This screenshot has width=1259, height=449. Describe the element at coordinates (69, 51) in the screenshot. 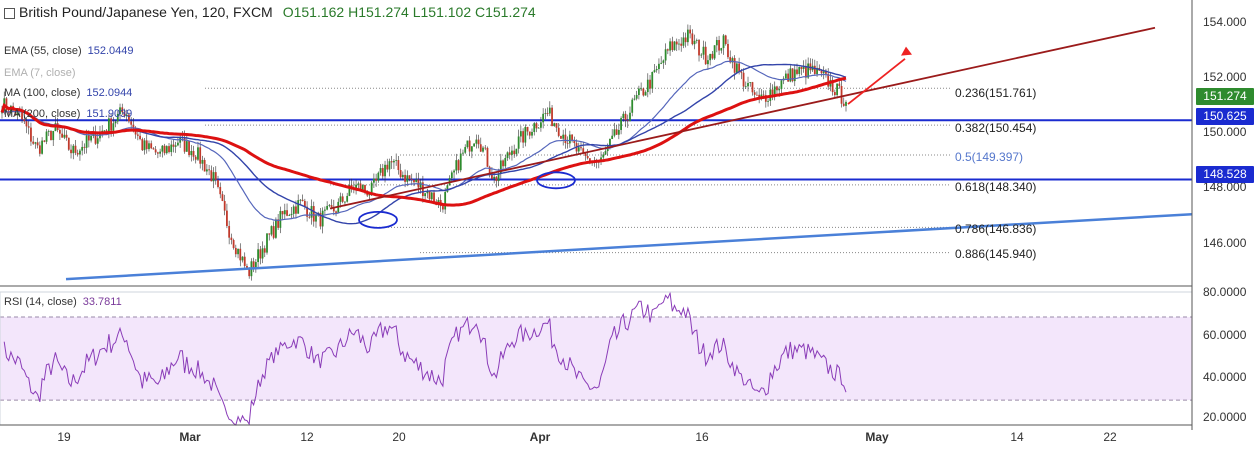

I see `indicator-ema55: EMA (55, close) 152.0449` at that location.